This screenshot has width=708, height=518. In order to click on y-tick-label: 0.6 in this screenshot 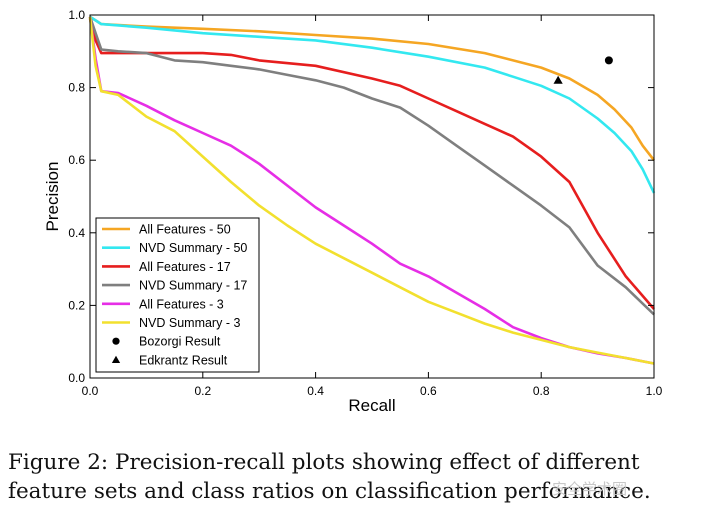, I will do `click(76, 160)`.